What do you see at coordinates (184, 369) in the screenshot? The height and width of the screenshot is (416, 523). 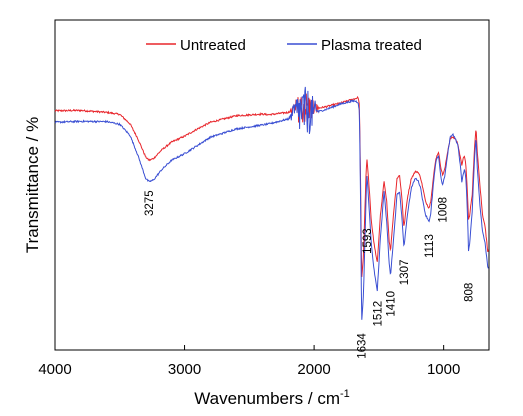 I see `x-tick-label-3000: 3000` at bounding box center [184, 369].